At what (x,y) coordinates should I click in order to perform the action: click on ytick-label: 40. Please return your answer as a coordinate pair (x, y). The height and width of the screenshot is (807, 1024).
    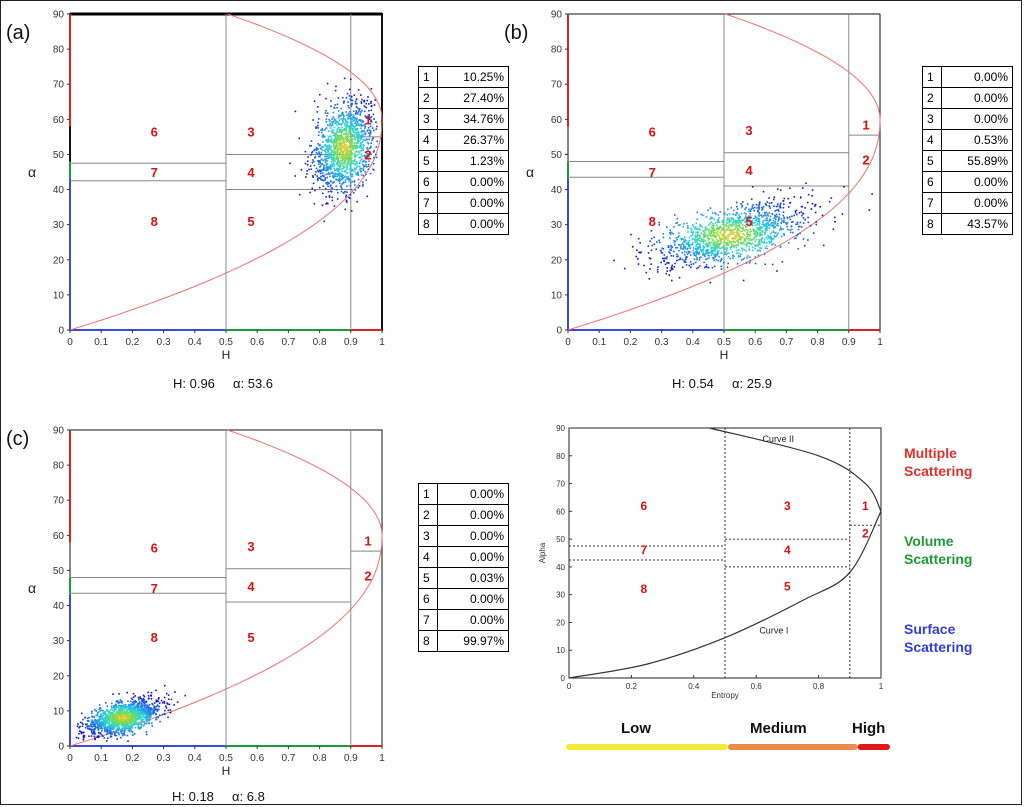
    Looking at the image, I should click on (557, 190).